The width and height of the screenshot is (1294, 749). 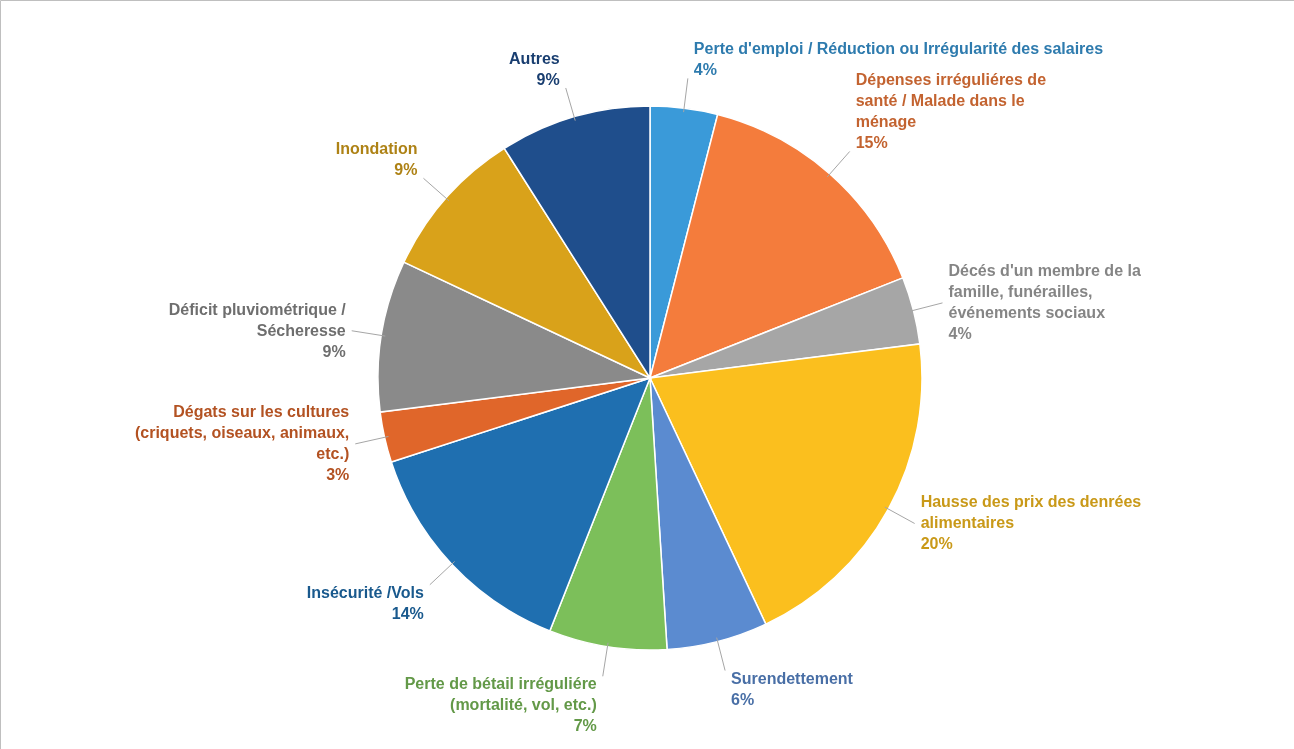 I want to click on slice-label: Perte d'emploi / Réduction ou Irrégularité des salaires, so click(x=898, y=49).